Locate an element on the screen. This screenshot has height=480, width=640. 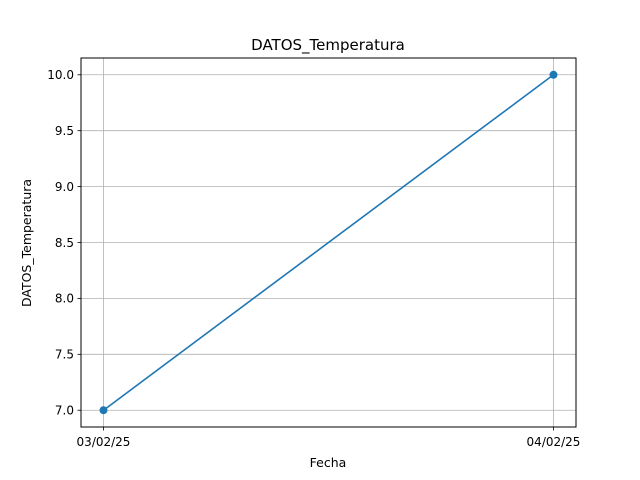
chart-title: DATOS_Temperatura is located at coordinates (328, 45).